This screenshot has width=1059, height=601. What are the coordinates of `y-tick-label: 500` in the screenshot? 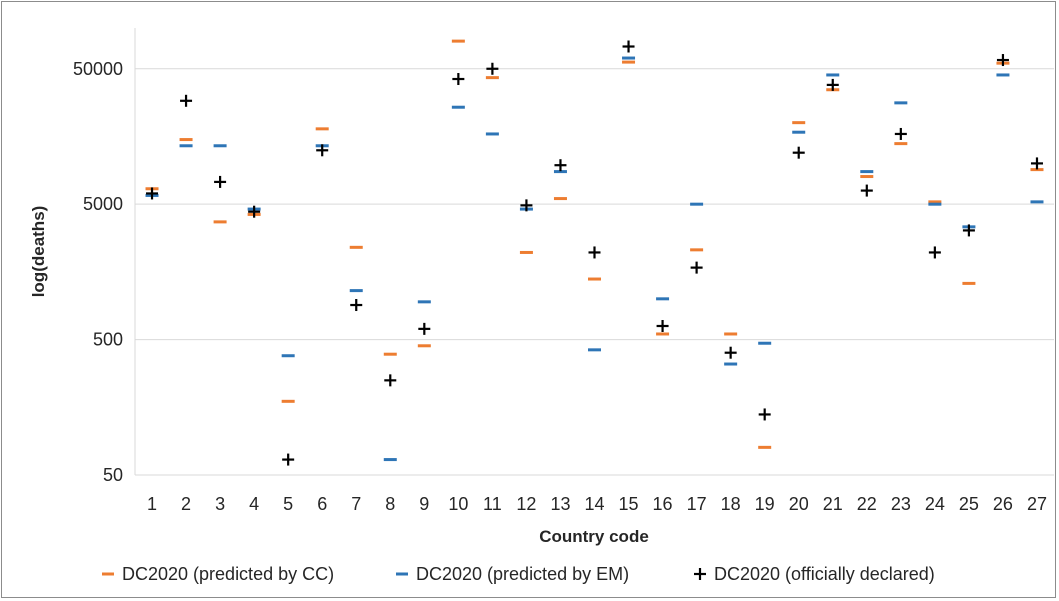 It's located at (108, 340).